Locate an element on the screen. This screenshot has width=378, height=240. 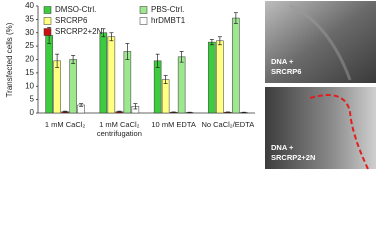
micrograph-detail is located at coordinates (320, 42).